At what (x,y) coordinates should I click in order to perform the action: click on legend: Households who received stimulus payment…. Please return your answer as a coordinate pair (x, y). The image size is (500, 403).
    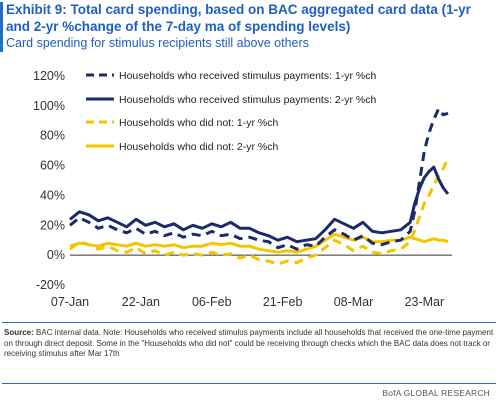
    Looking at the image, I should click on (231, 111).